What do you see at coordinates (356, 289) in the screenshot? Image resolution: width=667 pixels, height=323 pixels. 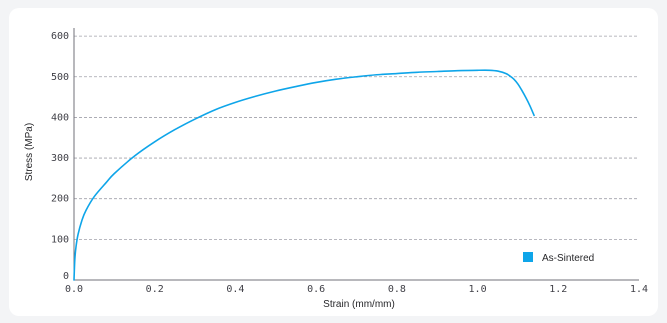 I see `x-tick-labels: 0.0 0.2 0.4 0.6 0.8 1.0 1.2 1.4` at bounding box center [356, 289].